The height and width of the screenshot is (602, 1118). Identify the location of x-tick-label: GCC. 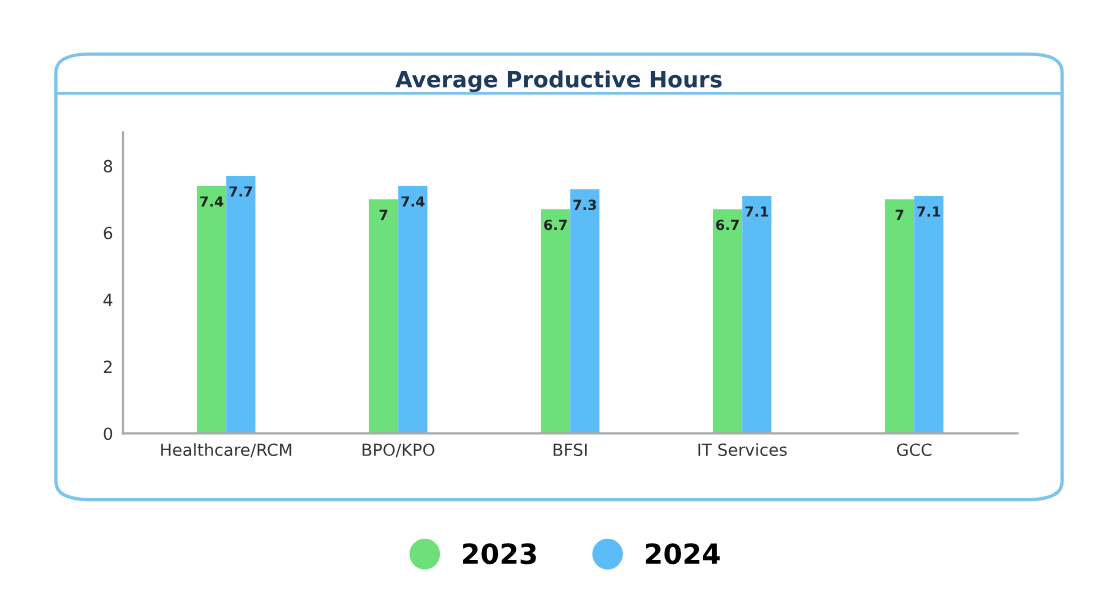
(914, 450).